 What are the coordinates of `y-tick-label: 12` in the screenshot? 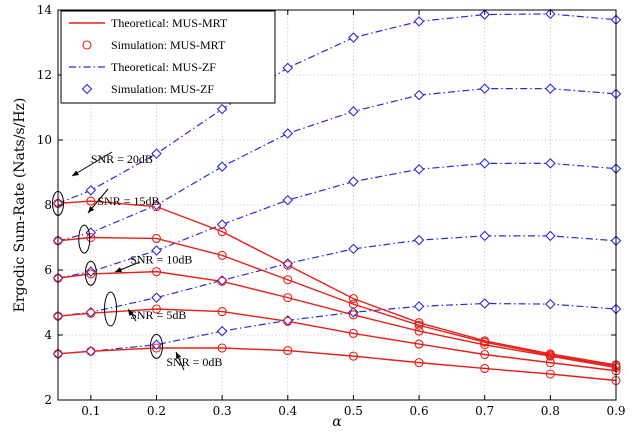 It's located at (44, 75).